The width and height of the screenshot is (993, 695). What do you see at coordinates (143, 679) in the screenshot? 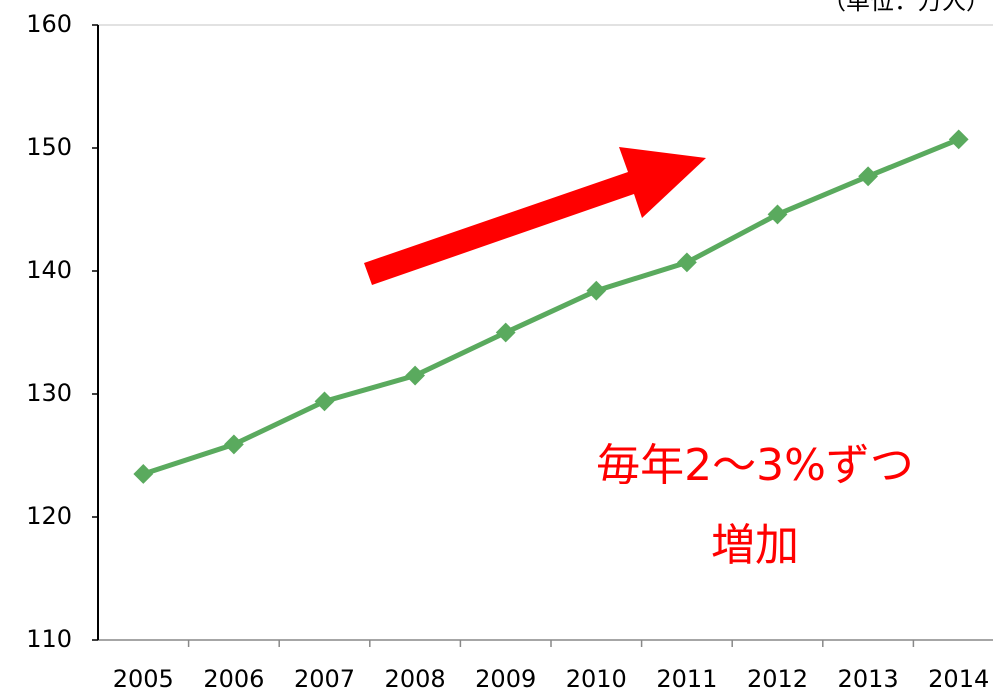
I see `x-tick-label: 2005` at bounding box center [143, 679].